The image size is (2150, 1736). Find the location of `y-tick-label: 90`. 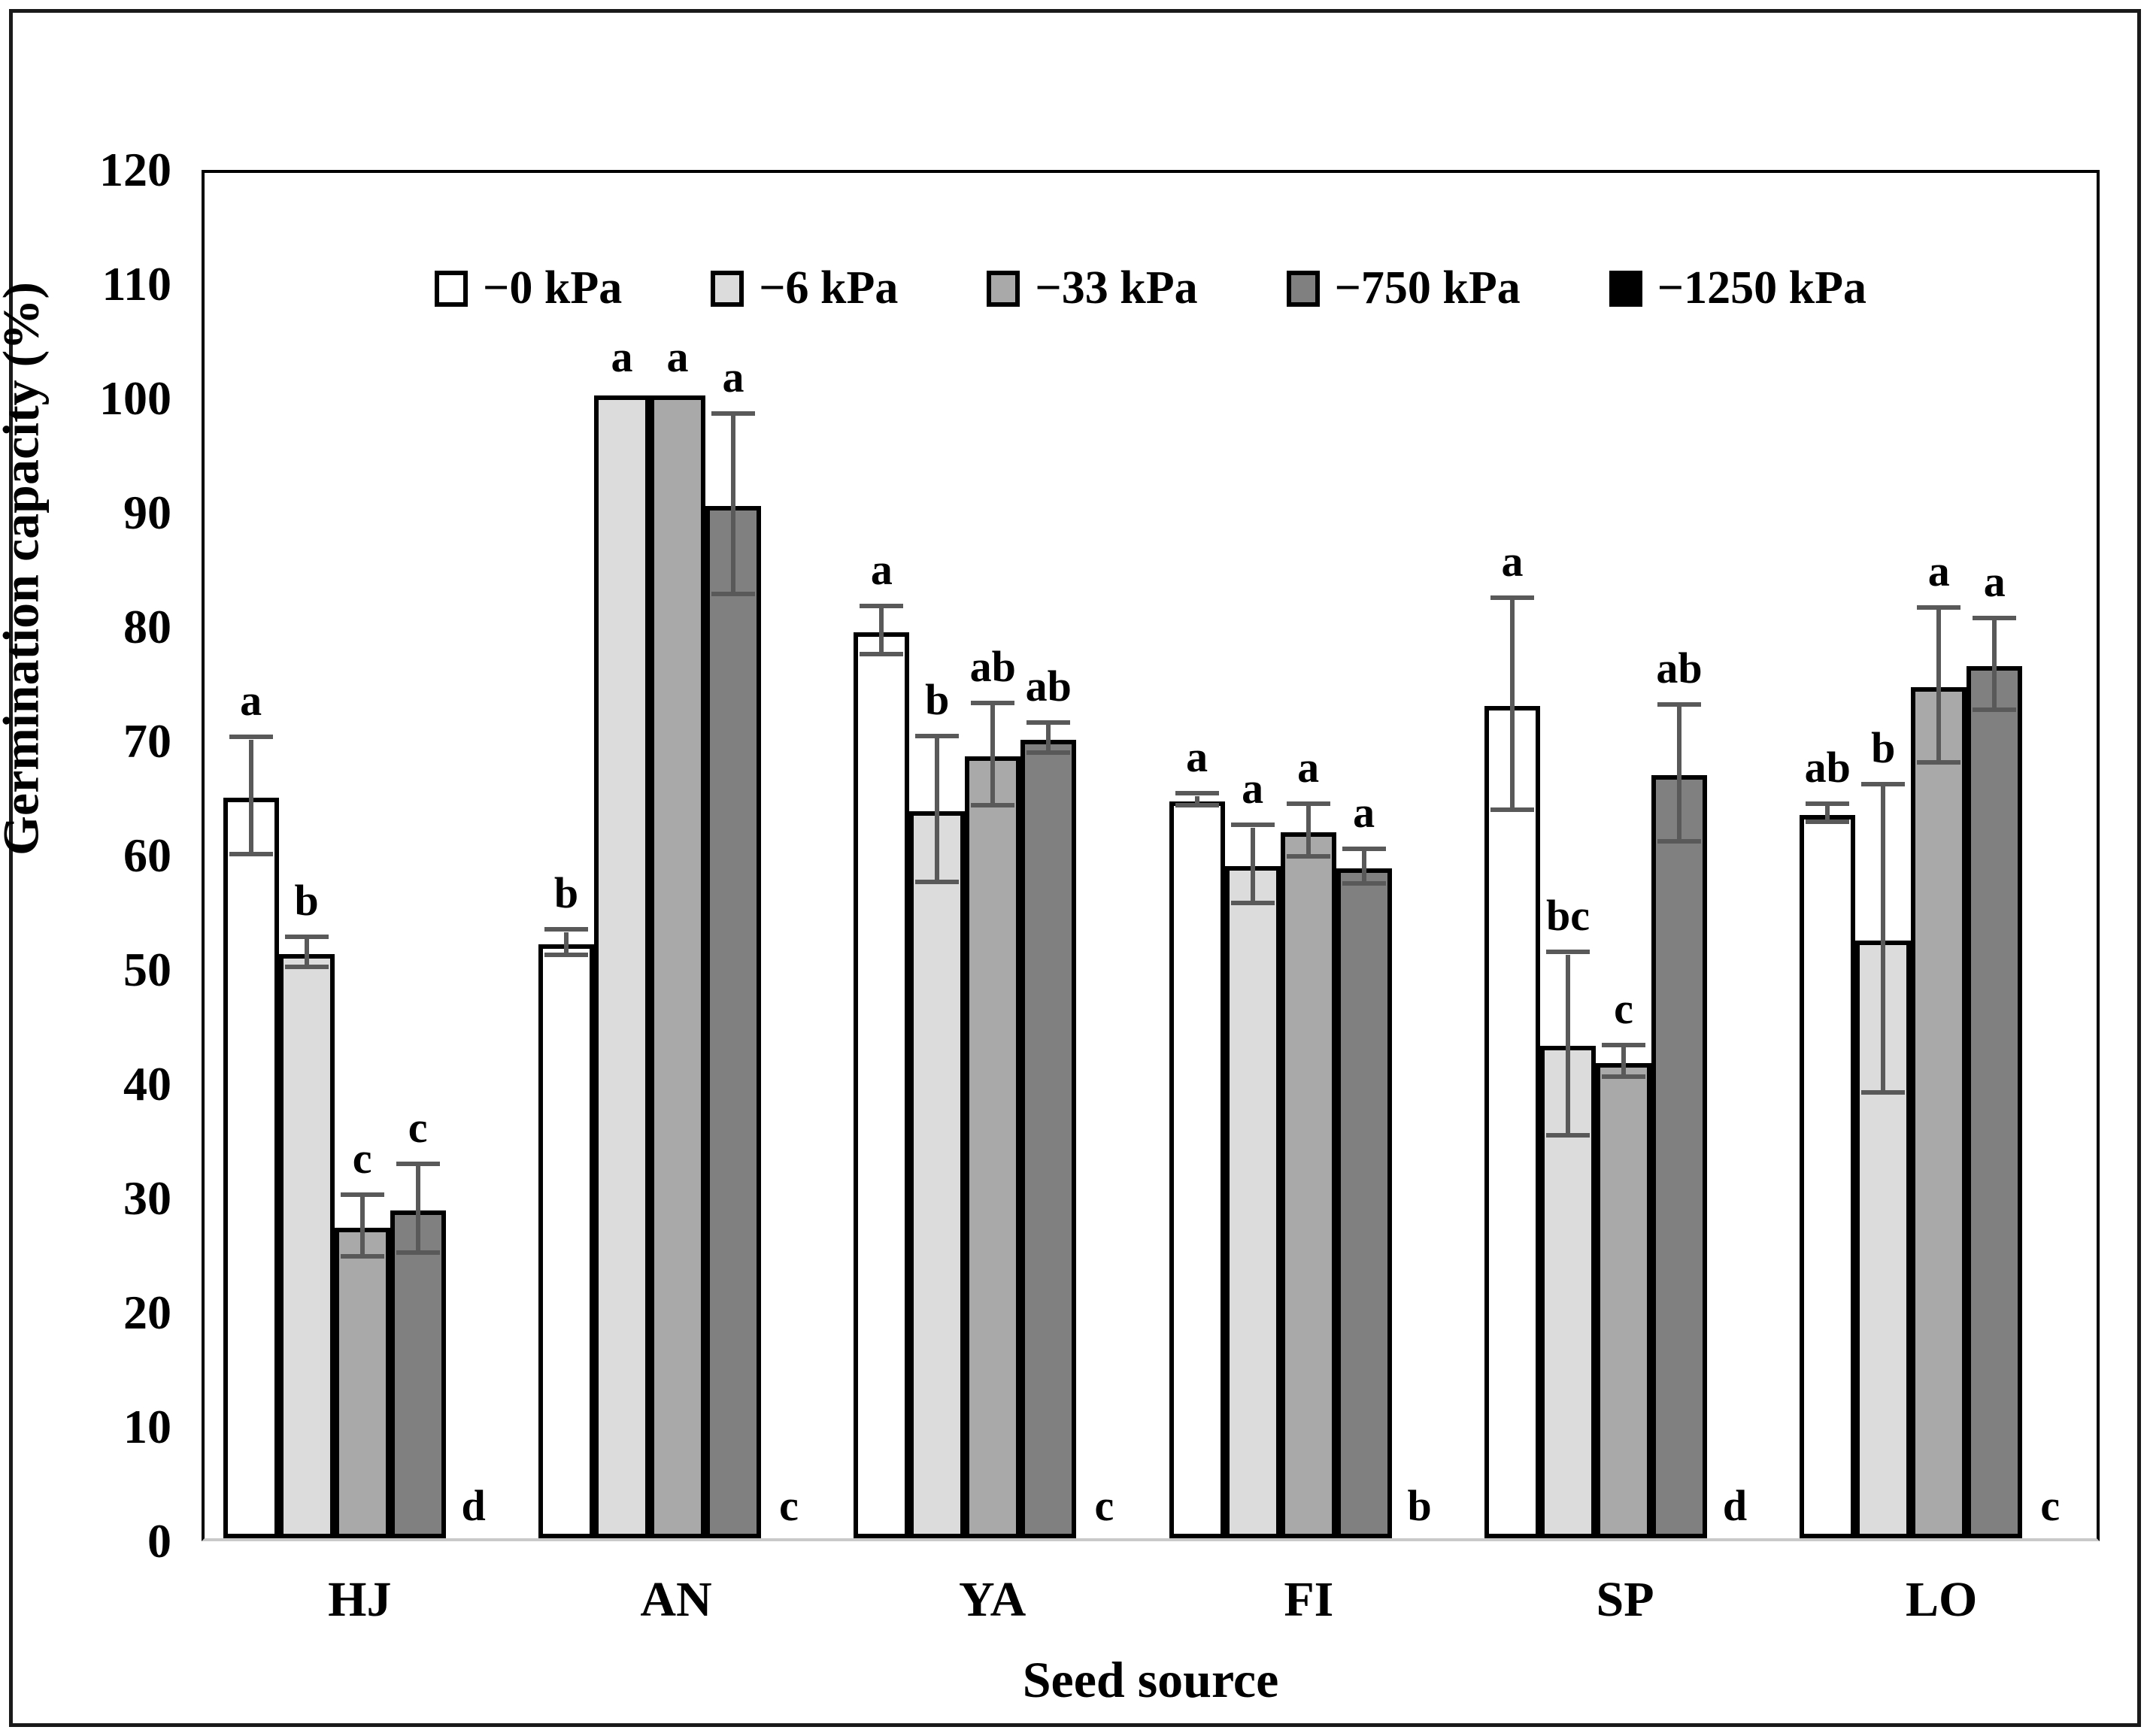

y-tick-label: 90 is located at coordinates (147, 512).